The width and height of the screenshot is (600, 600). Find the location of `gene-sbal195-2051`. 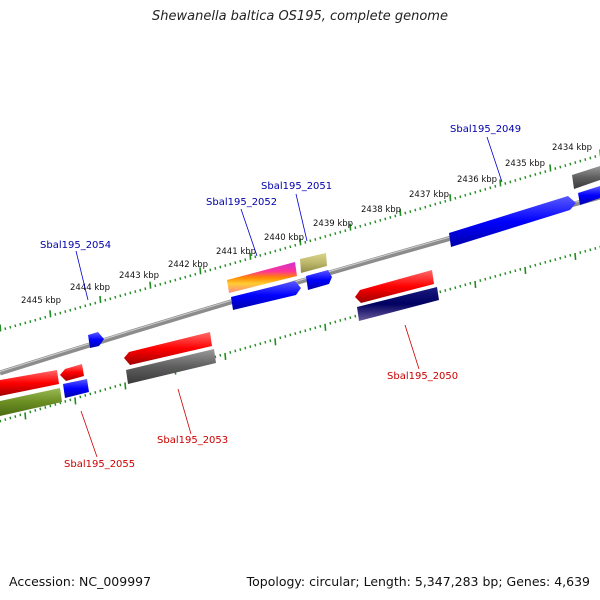

gene-sbal195-2051 is located at coordinates (319, 280).